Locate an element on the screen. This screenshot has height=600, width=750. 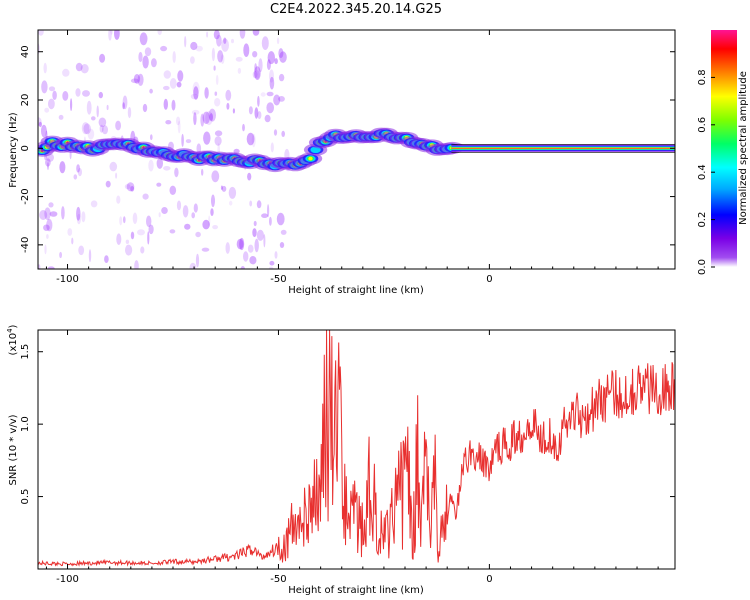
colorbar-tick-label: 0.2 is located at coordinates (702, 220).